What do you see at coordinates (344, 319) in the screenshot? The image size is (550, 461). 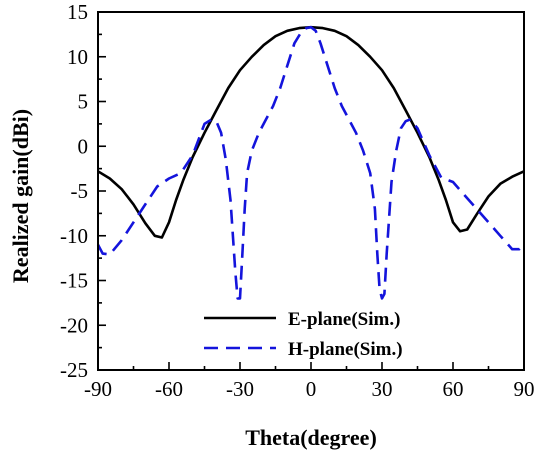 I see `legend-label: E-plane(Sim.)` at bounding box center [344, 319].